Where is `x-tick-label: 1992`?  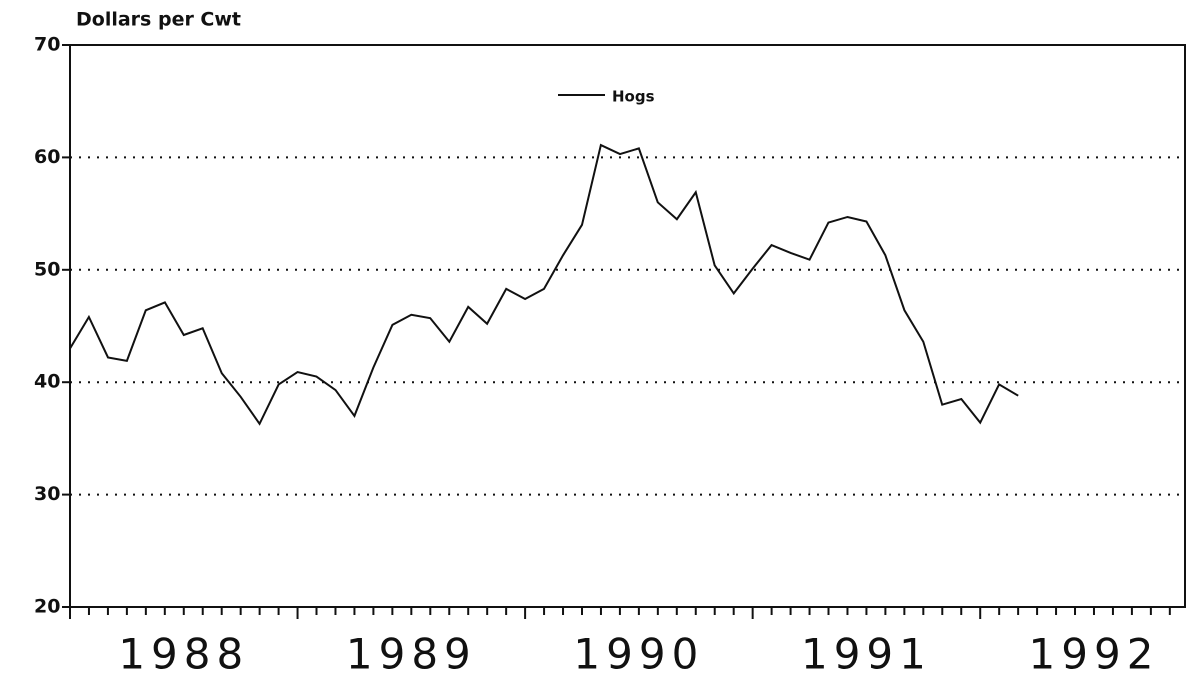
x-tick-label: 1992 is located at coordinates (1094, 653).